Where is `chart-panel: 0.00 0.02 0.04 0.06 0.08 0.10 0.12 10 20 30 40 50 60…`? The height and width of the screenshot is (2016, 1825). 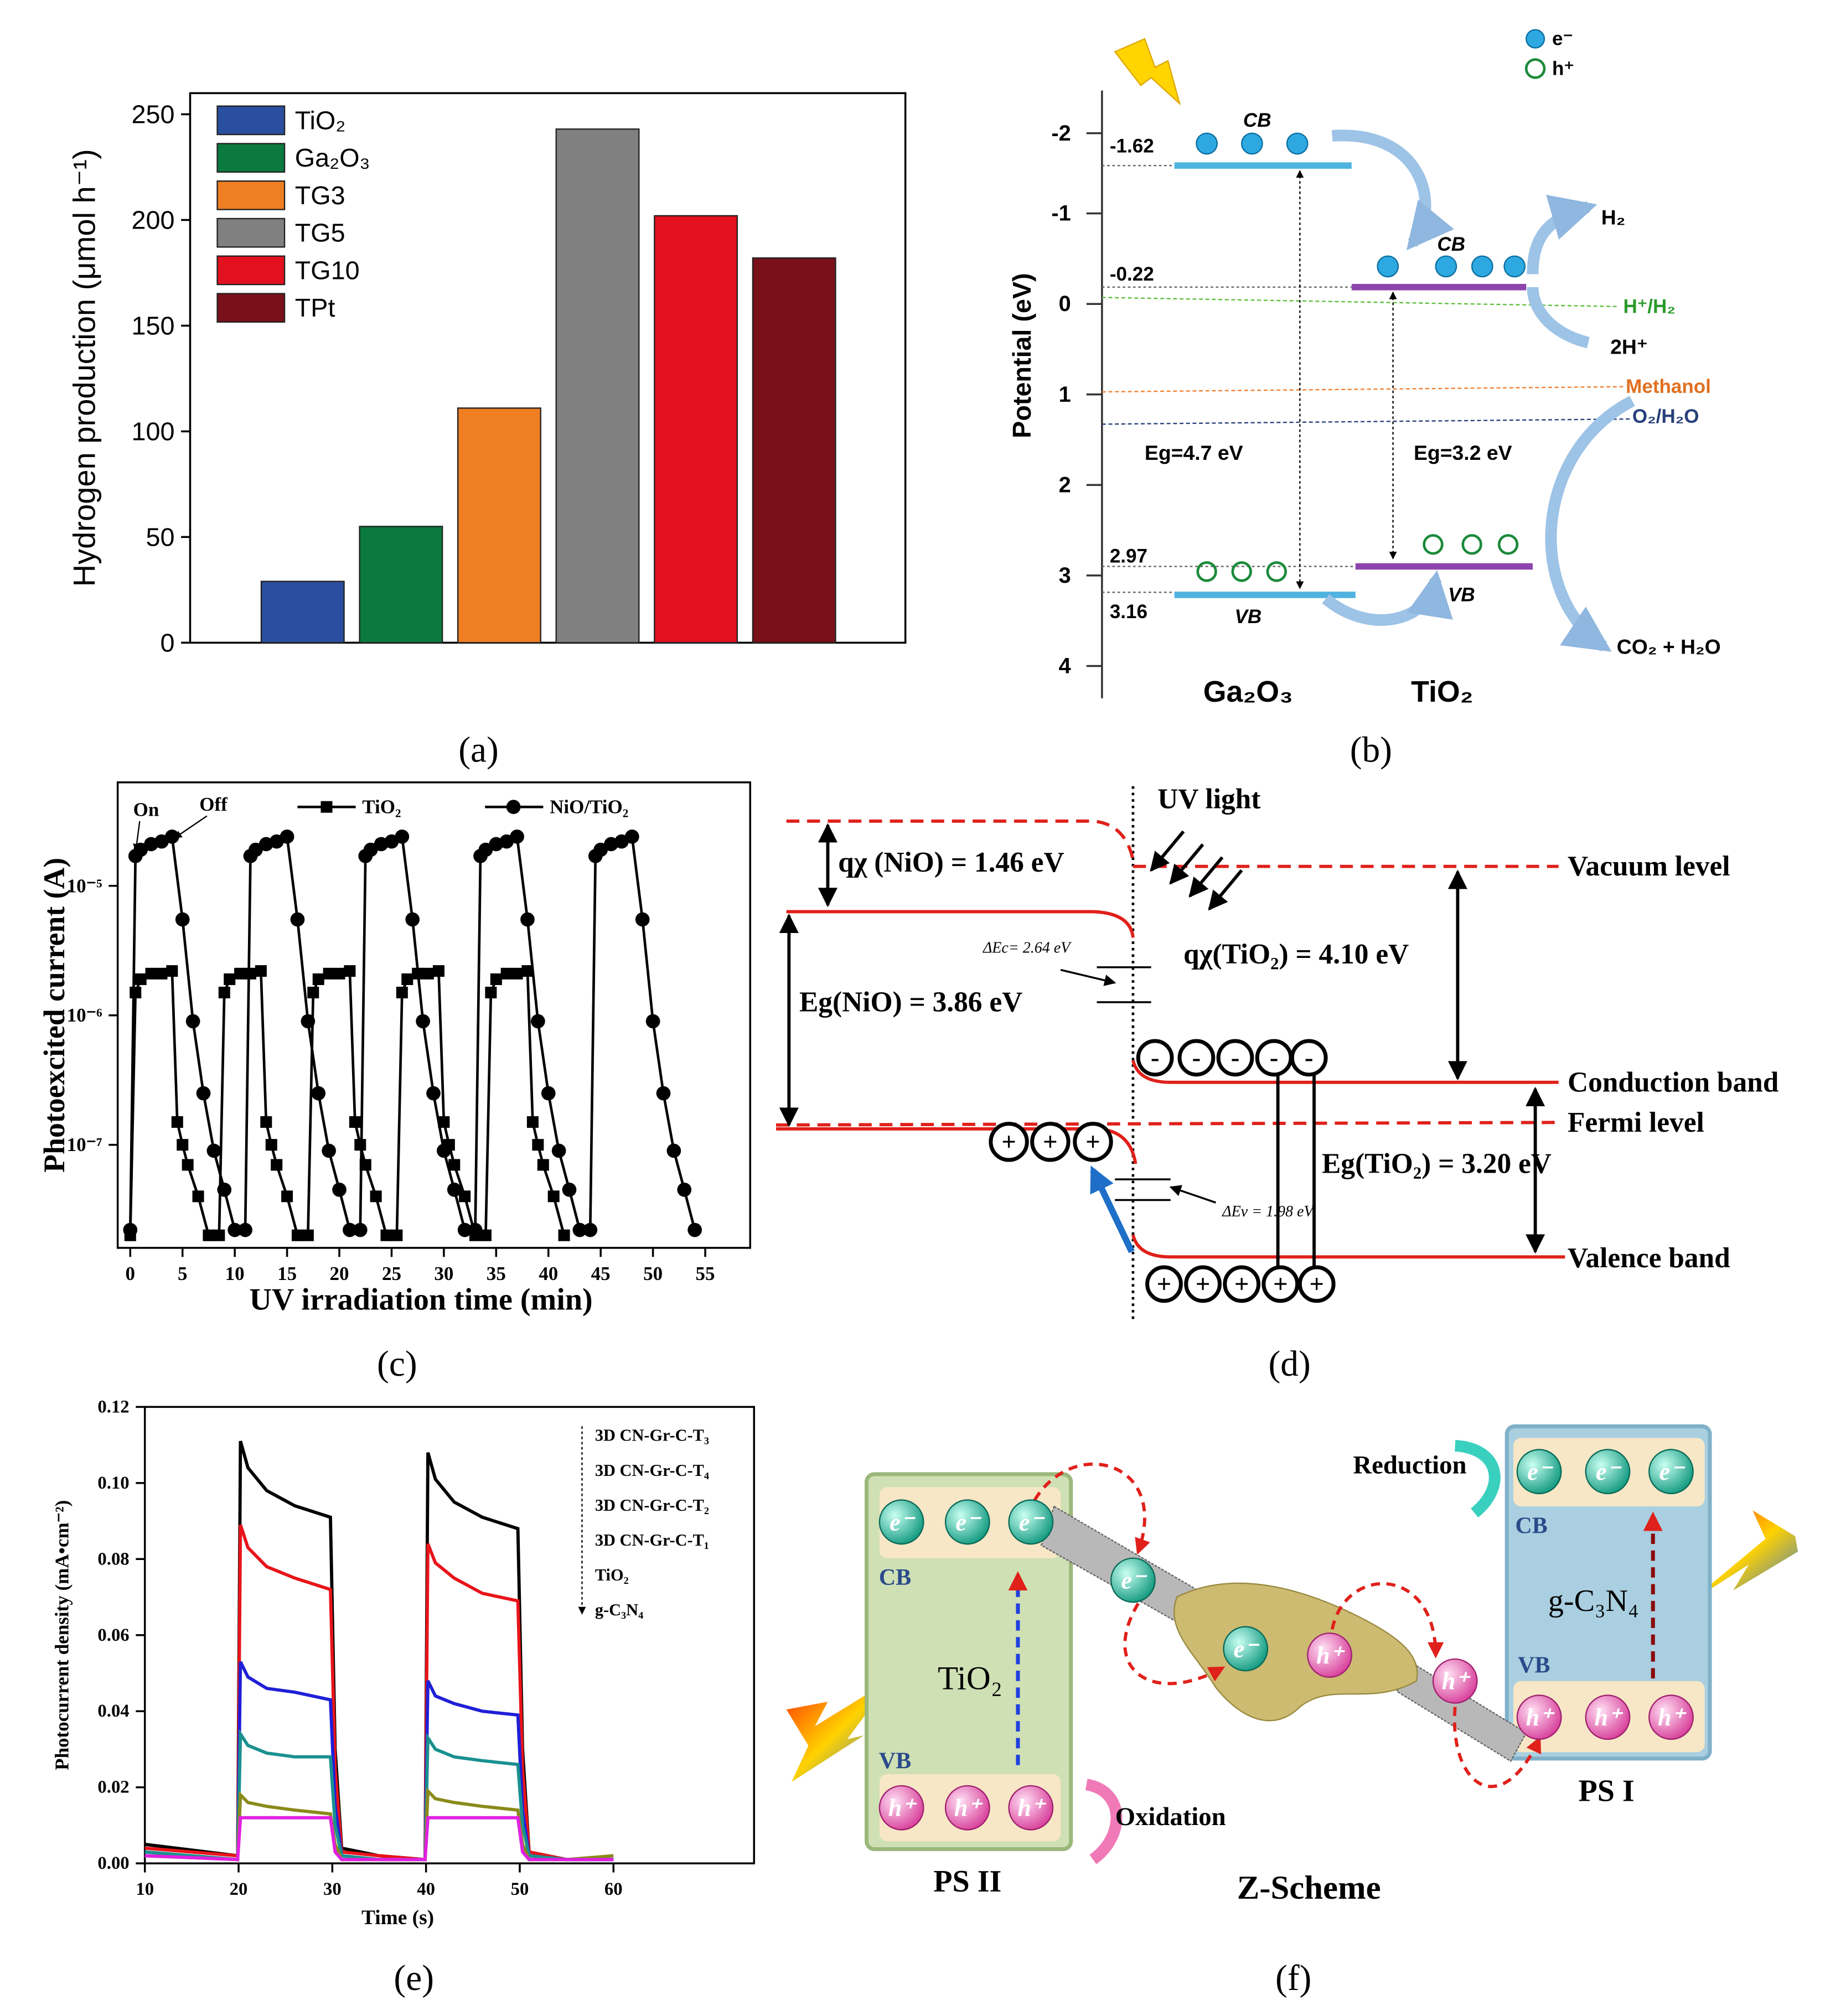
chart-panel: 0.00 0.02 0.04 0.06 0.08 0.10 0.12 10 20 30 40 50 60… is located at coordinates (403, 1663).